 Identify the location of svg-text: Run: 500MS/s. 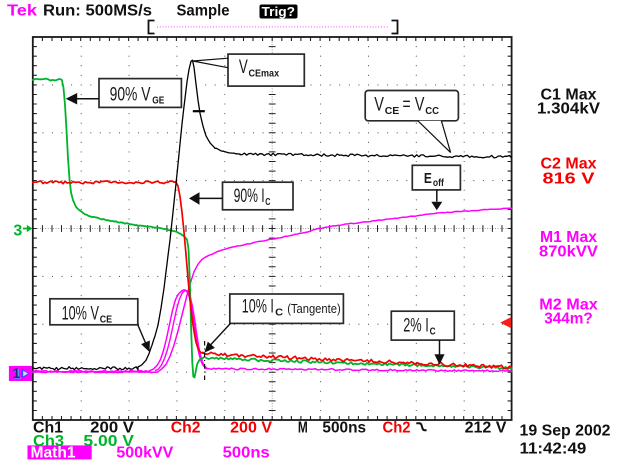
(97, 11).